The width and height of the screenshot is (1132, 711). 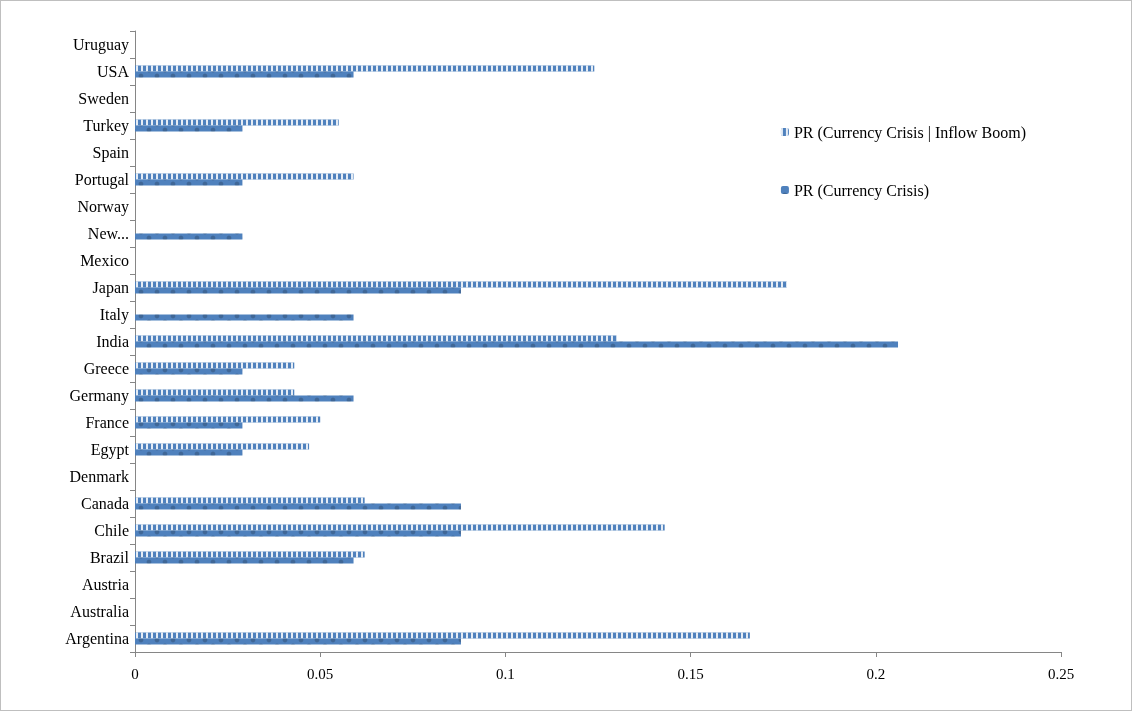 What do you see at coordinates (110, 288) in the screenshot?
I see `y-tick-label: Japan` at bounding box center [110, 288].